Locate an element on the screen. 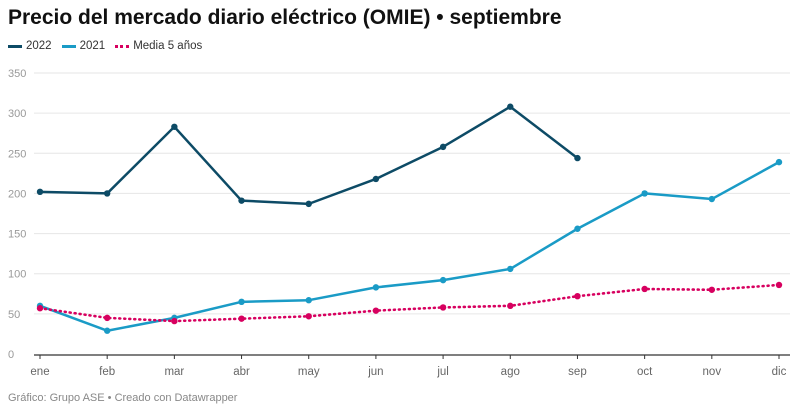  x-tick-label: oct is located at coordinates (645, 372).